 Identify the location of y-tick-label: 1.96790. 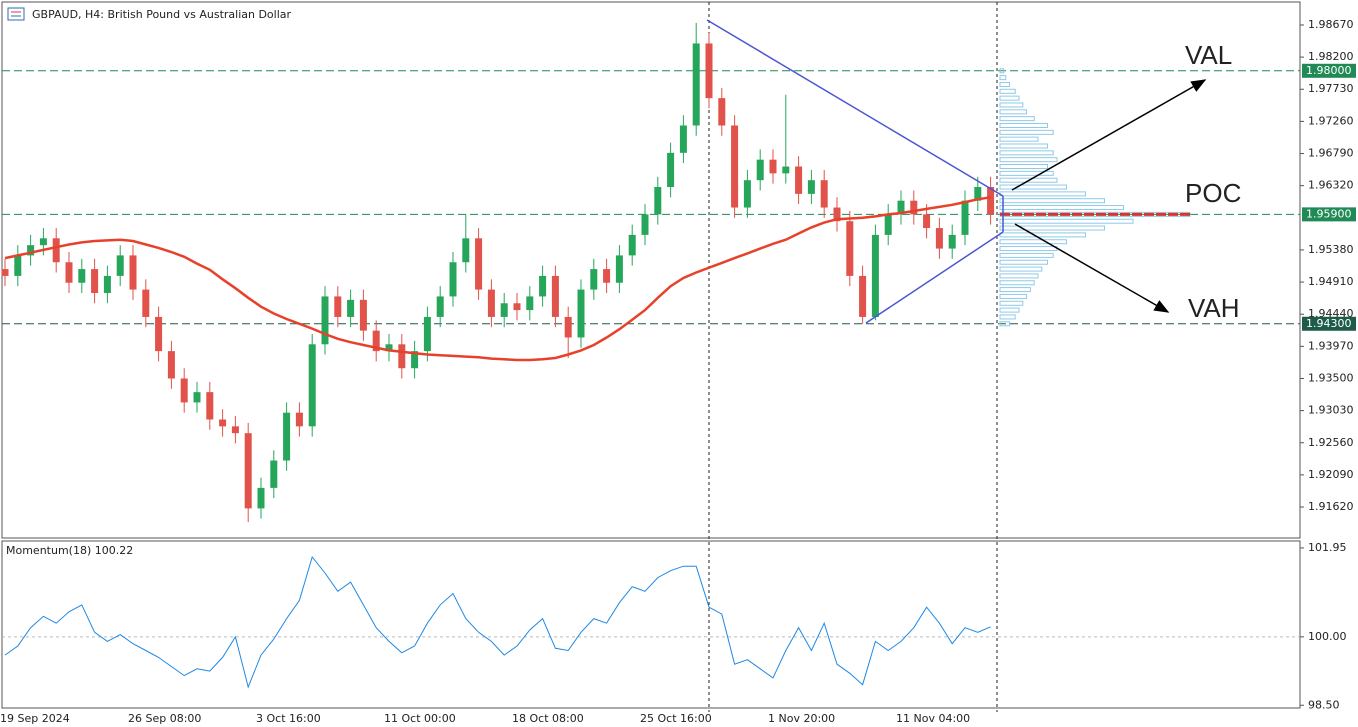
(1331, 153).